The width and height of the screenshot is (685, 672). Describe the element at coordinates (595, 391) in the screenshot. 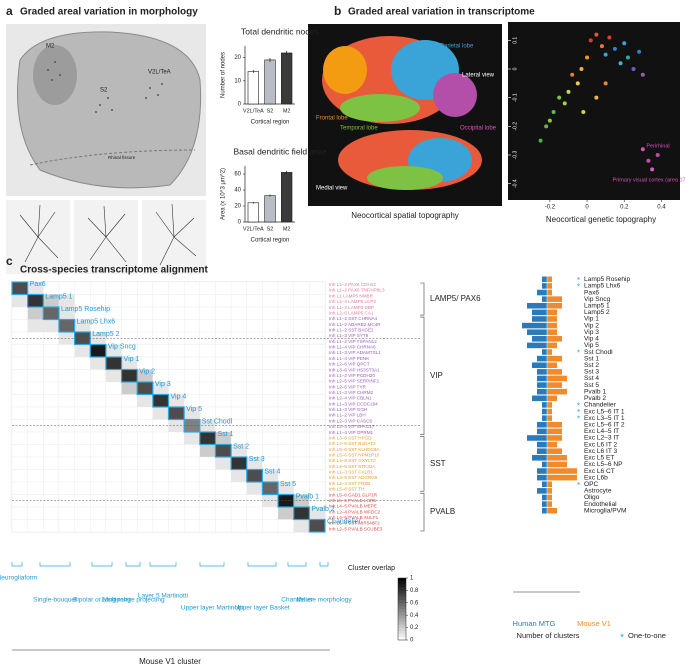

I see `category-label: Pvalb 1` at that location.